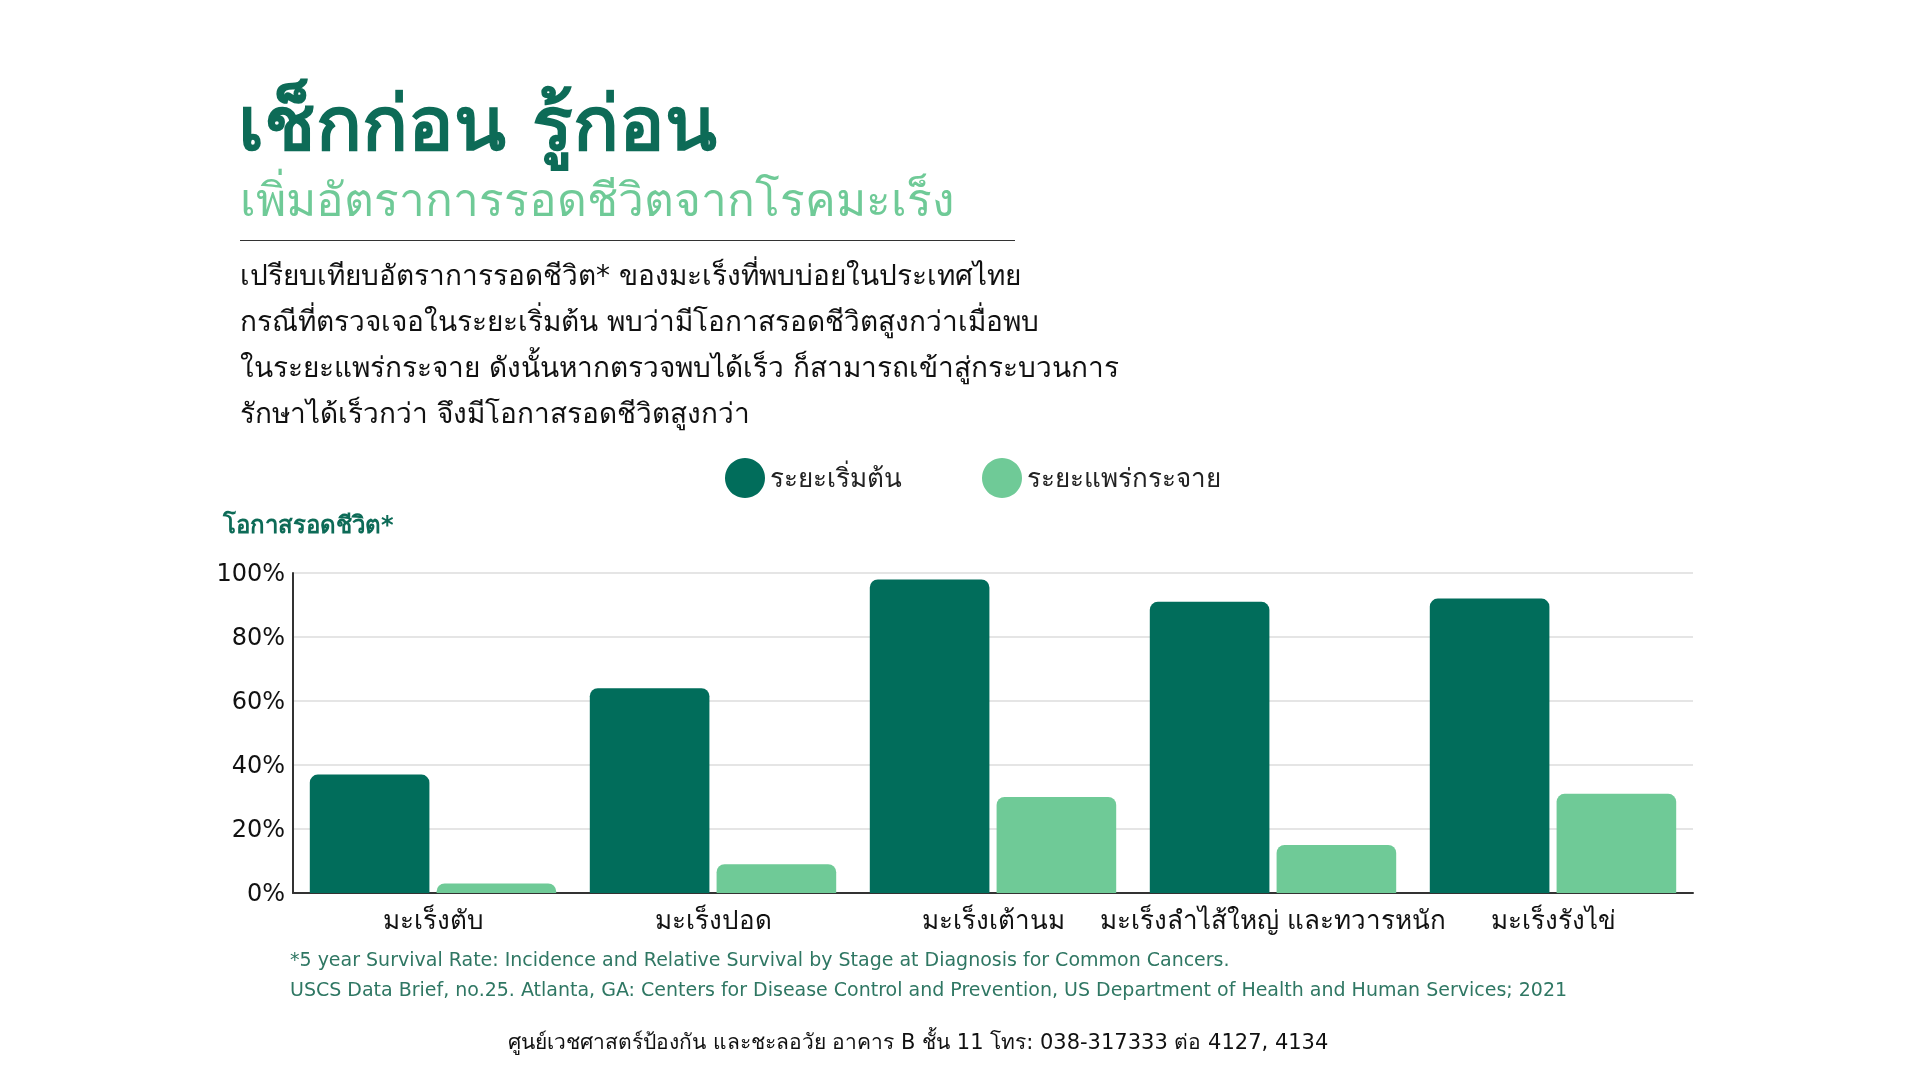 The width and height of the screenshot is (1920, 1080). I want to click on y-tick-label: 20%, so click(258, 829).